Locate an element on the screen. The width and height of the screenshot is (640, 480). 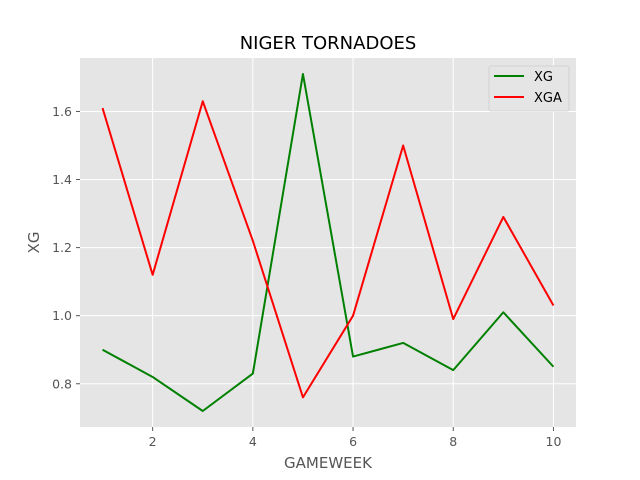
y-tick-label: 0.8 is located at coordinates (62, 383).